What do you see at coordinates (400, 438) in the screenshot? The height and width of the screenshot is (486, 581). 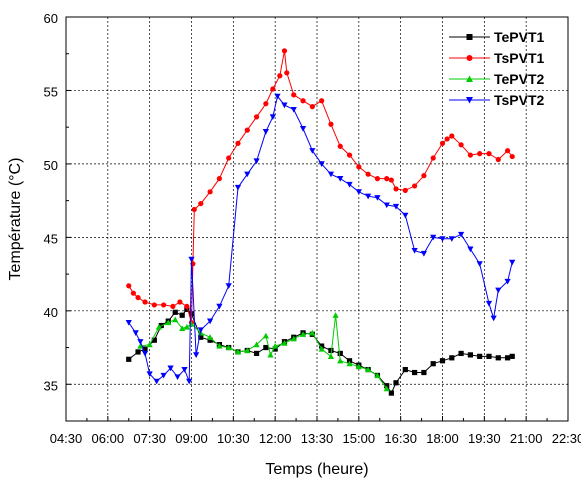 I see `x-tick-label: 16:30` at bounding box center [400, 438].